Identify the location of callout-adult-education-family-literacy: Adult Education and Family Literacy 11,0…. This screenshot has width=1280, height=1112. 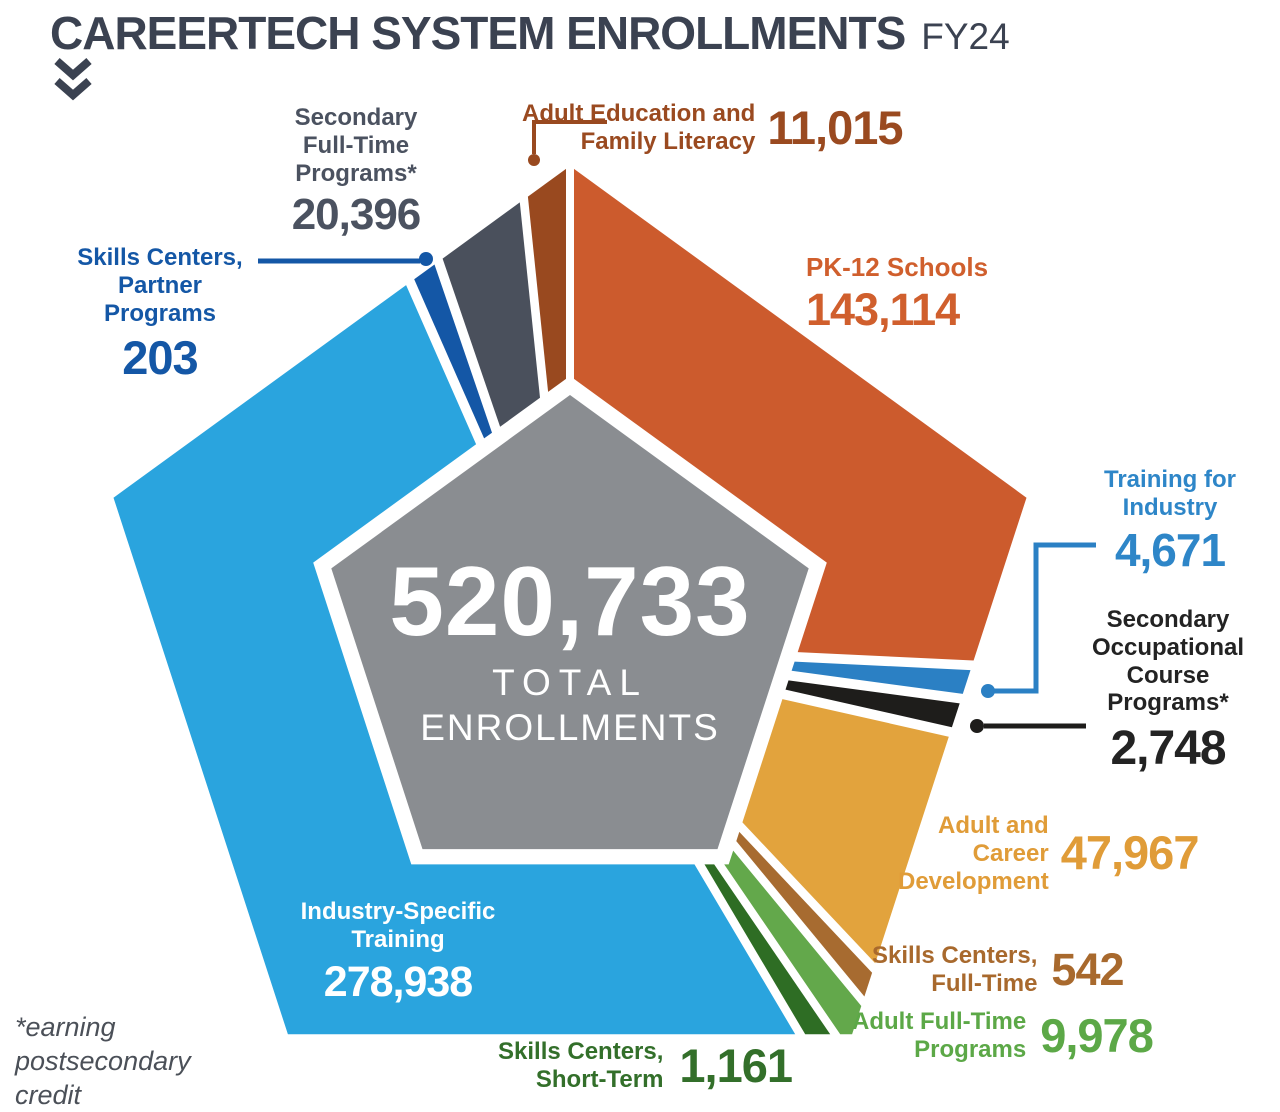
(713, 128).